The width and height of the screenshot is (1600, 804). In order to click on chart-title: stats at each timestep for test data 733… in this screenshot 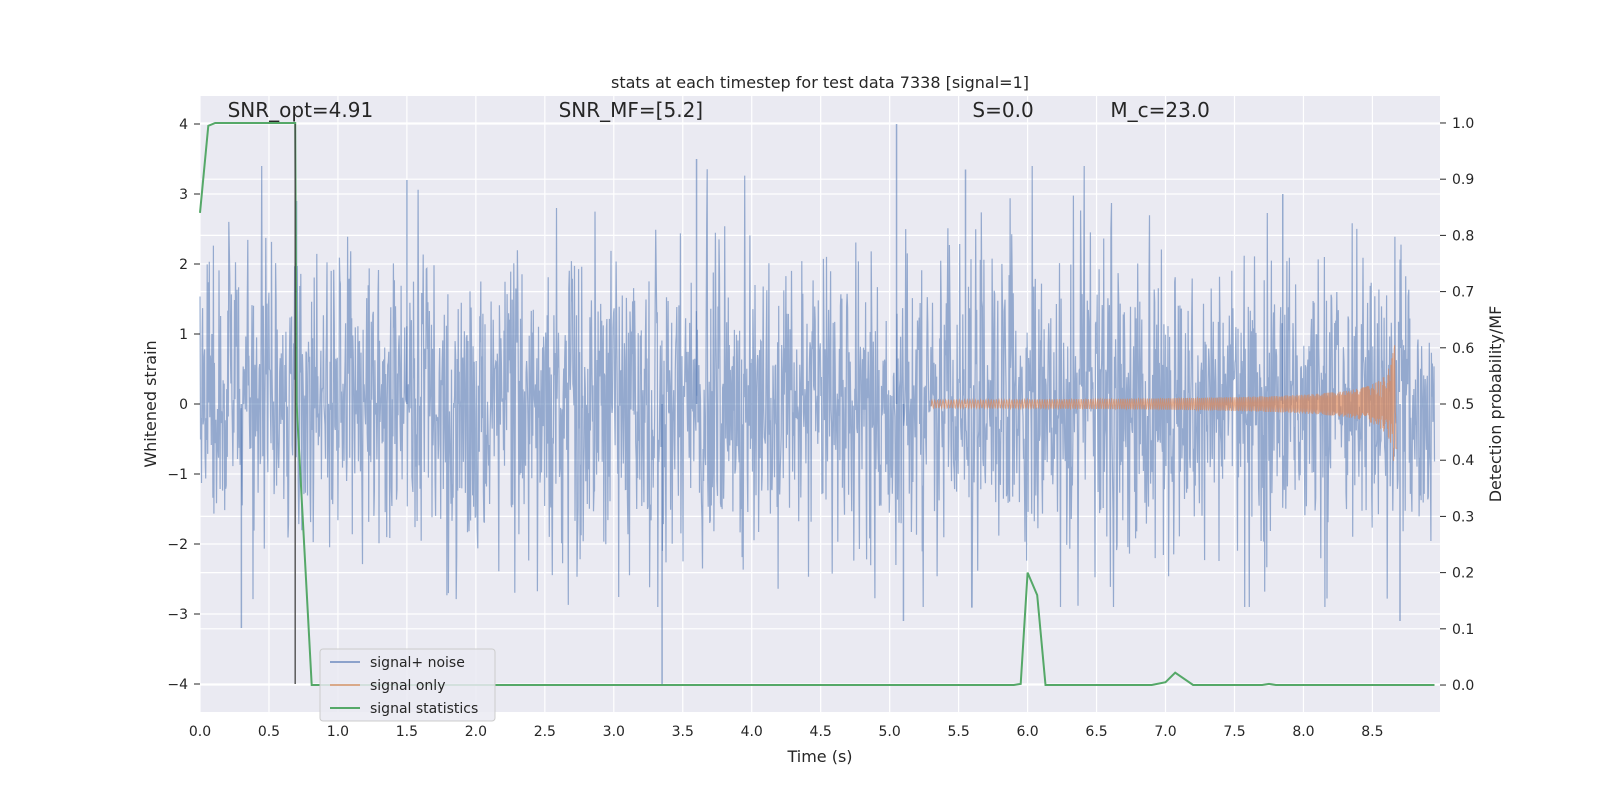, I will do `click(820, 82)`.